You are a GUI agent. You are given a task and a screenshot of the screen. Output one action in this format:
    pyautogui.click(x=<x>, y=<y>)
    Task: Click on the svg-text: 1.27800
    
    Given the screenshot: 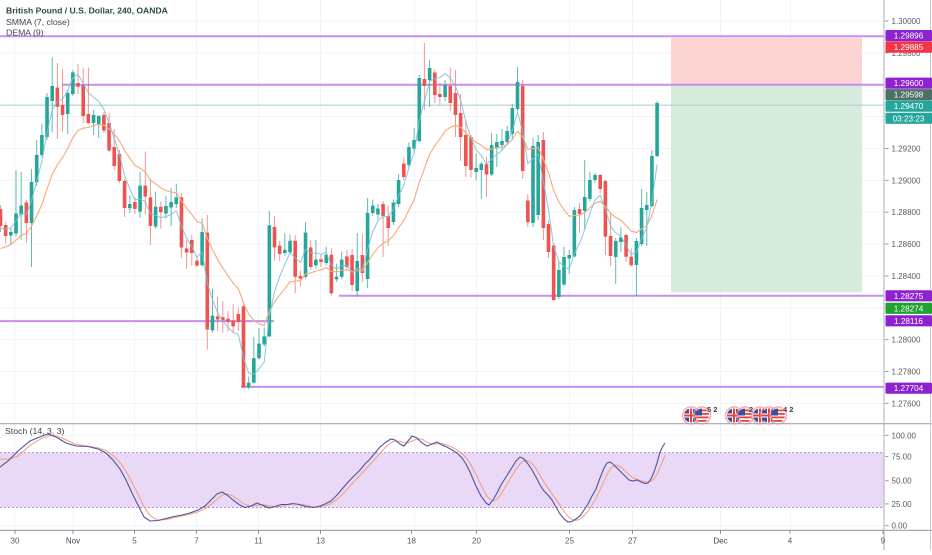 What is the action you would take?
    pyautogui.click(x=906, y=372)
    